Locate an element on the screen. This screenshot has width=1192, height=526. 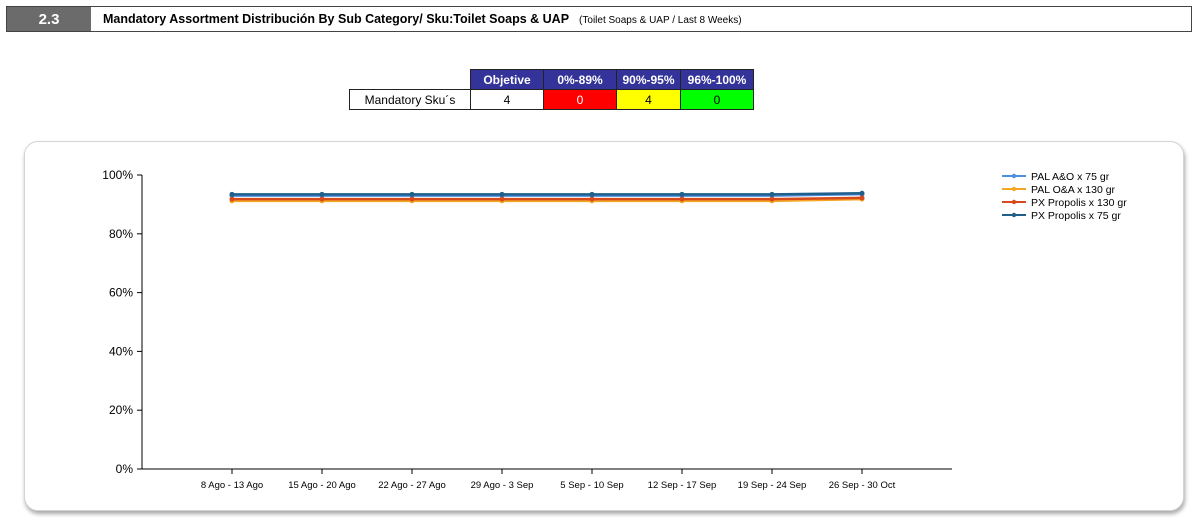
title-subtitle: (Toilet Soaps & UAP / Last 8 Weeks) is located at coordinates (660, 20).